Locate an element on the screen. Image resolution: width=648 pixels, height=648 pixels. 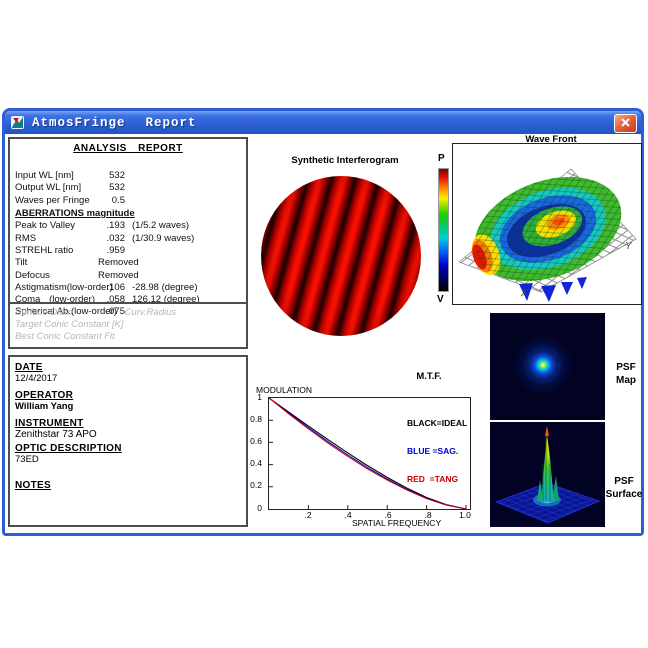
notes-label: NOTES is located at coordinates (33, 485).